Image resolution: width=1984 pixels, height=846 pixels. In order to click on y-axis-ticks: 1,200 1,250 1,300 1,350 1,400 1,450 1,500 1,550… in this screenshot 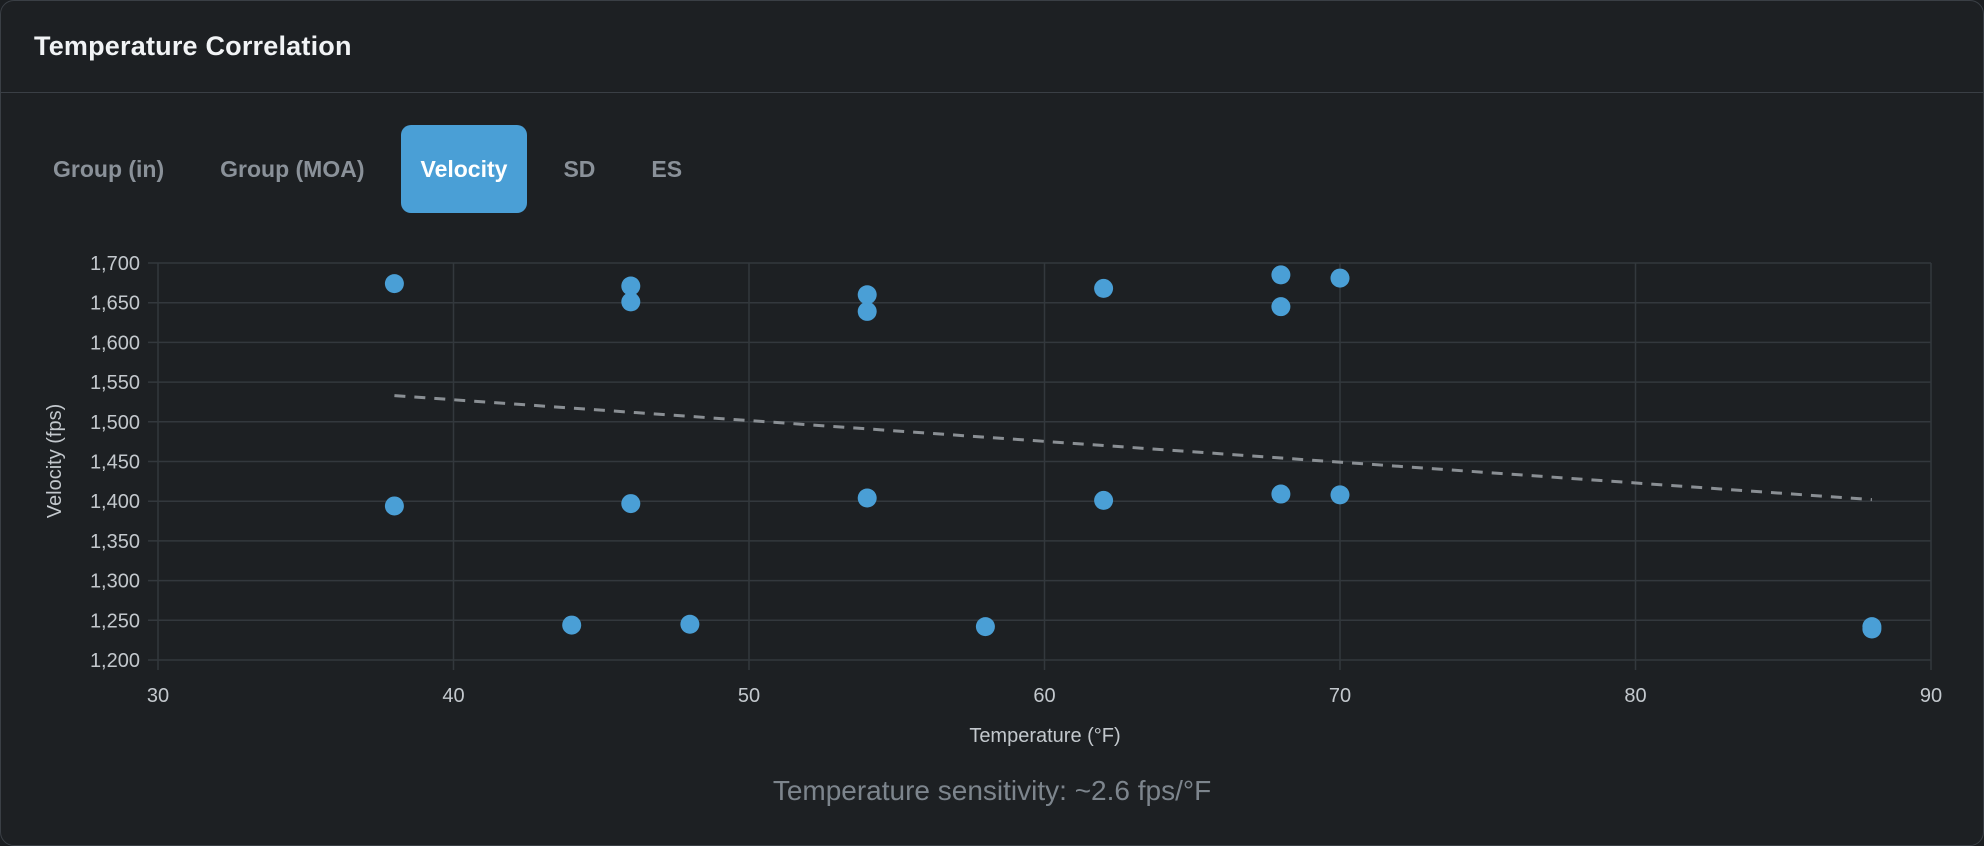, I will do `click(115, 462)`.